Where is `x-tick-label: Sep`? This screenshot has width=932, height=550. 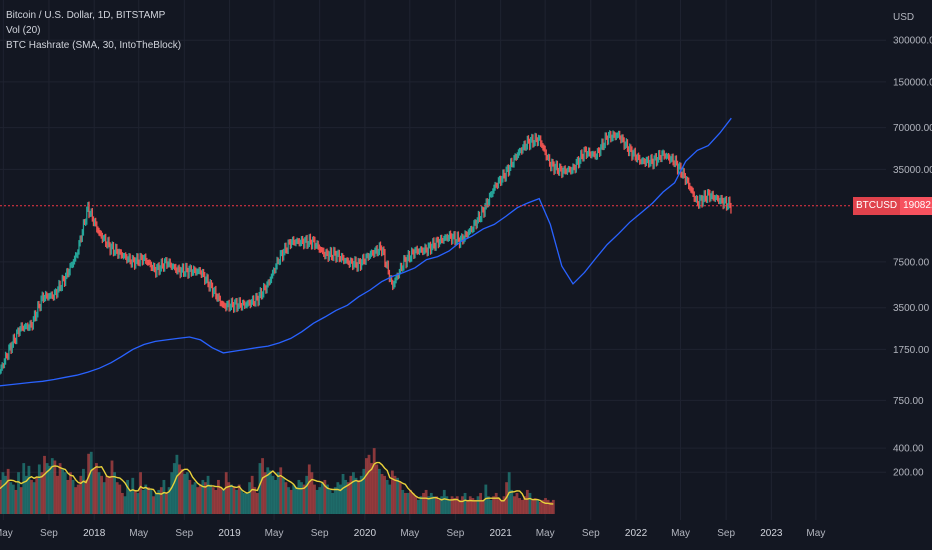 x-tick-label: Sep is located at coordinates (49, 533).